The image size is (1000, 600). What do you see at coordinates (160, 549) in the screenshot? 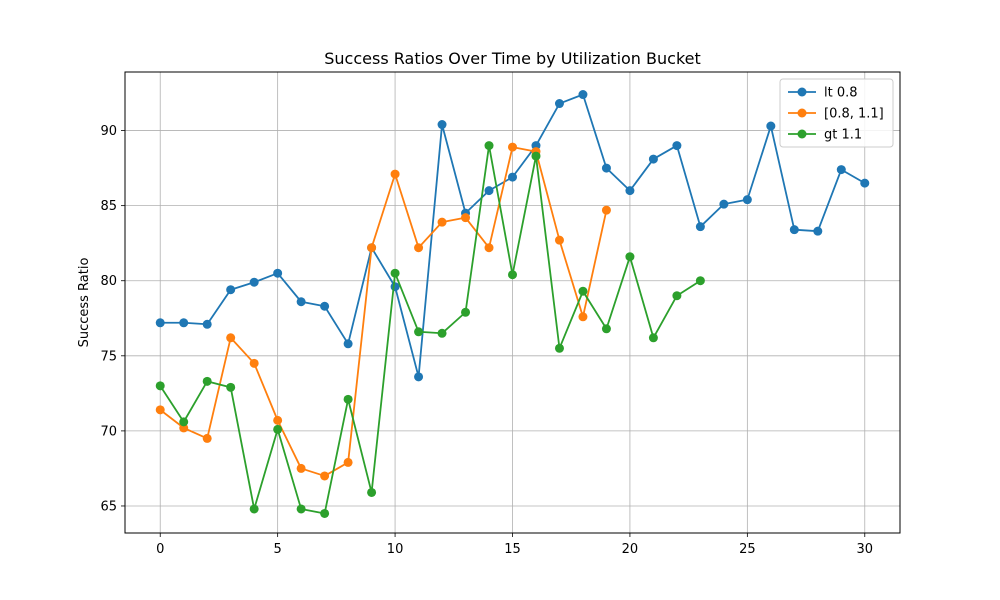
I see `x-tick-label: 0` at bounding box center [160, 549].